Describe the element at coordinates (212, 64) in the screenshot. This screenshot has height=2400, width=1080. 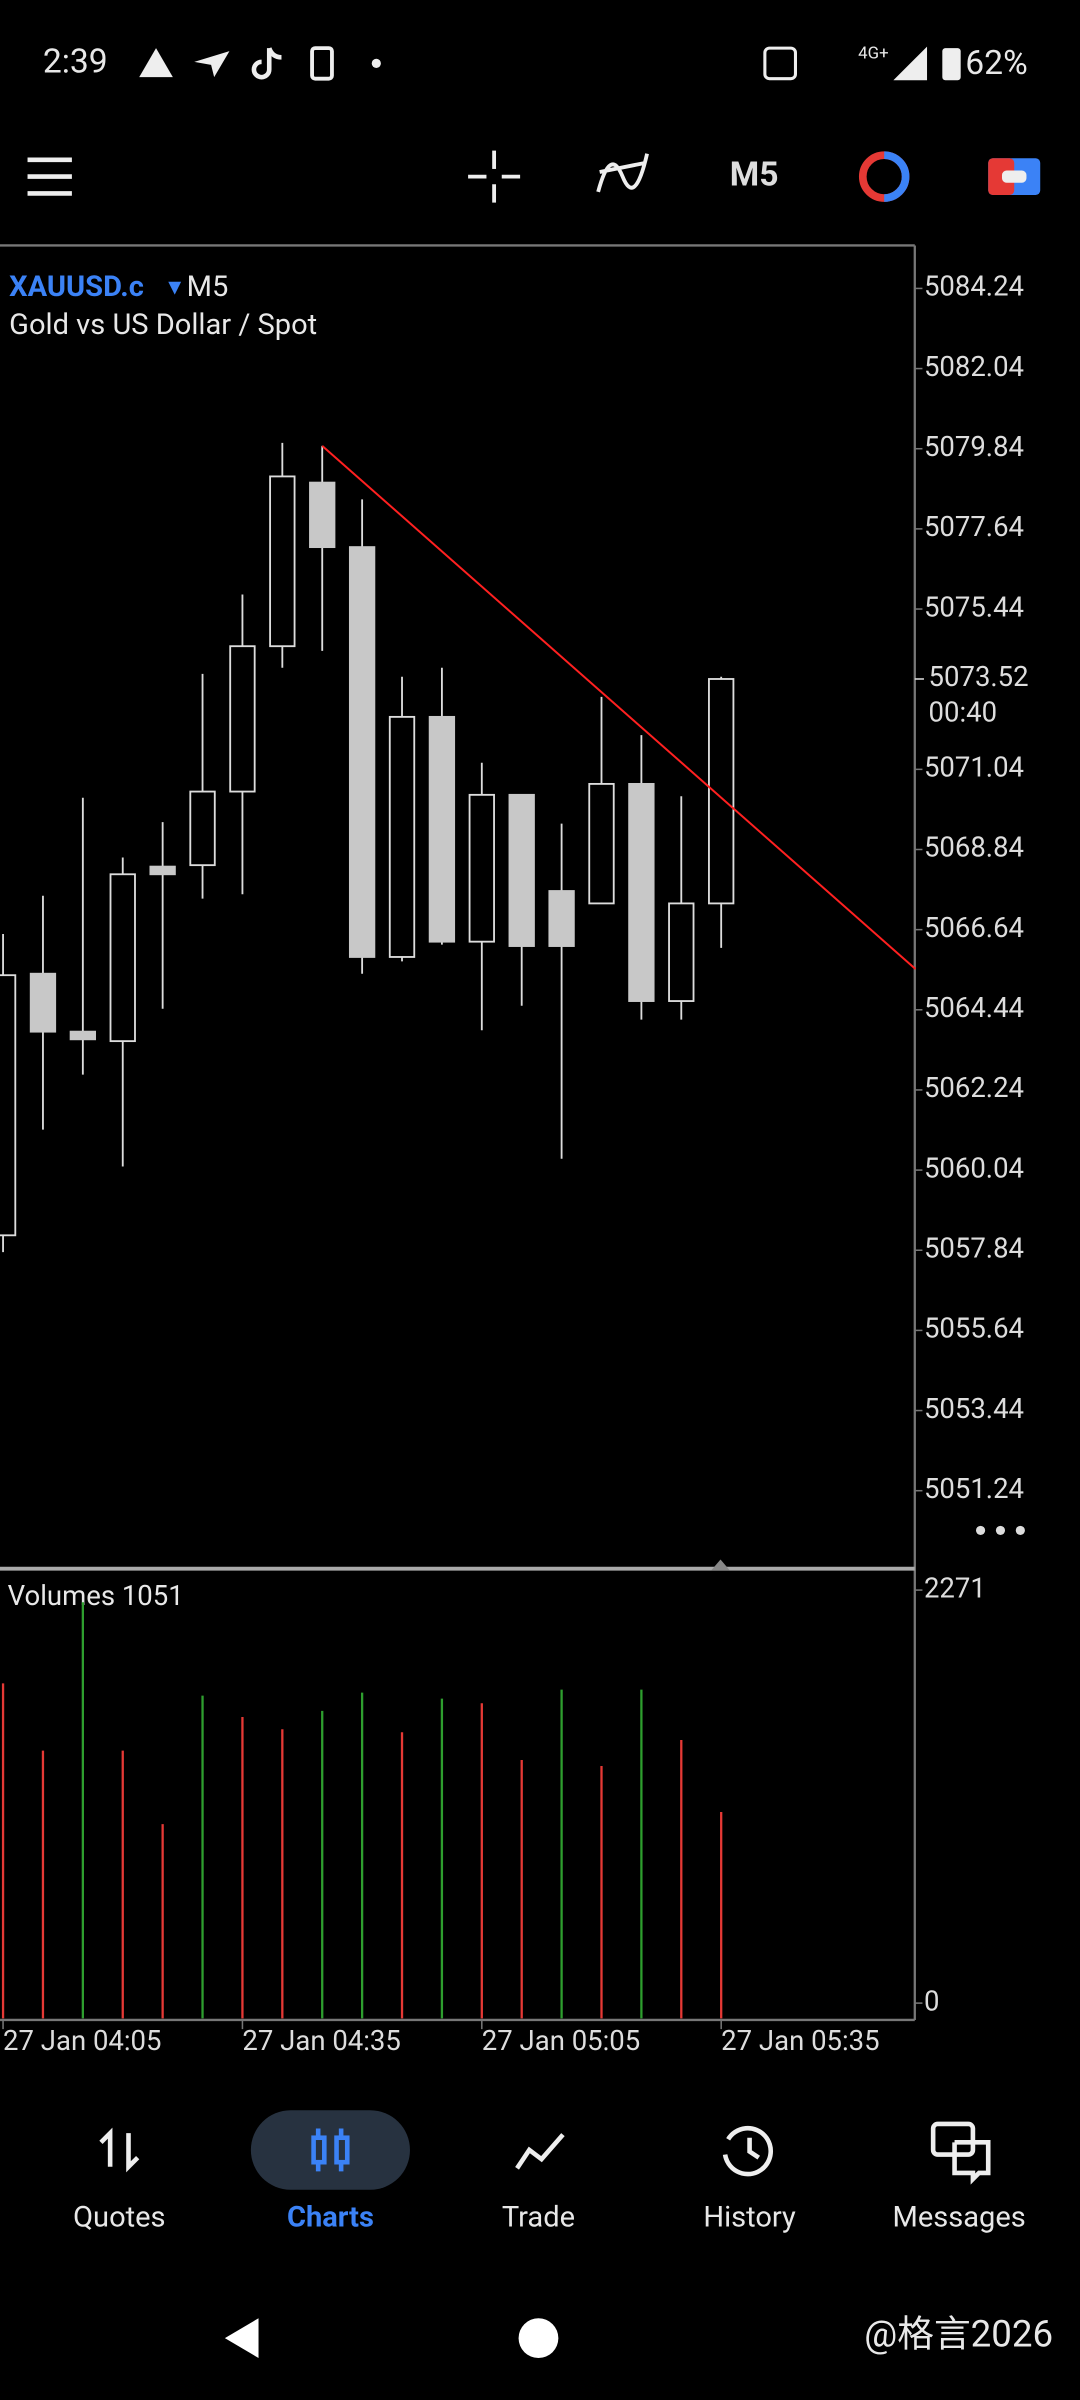
I see `send-icon` at that location.